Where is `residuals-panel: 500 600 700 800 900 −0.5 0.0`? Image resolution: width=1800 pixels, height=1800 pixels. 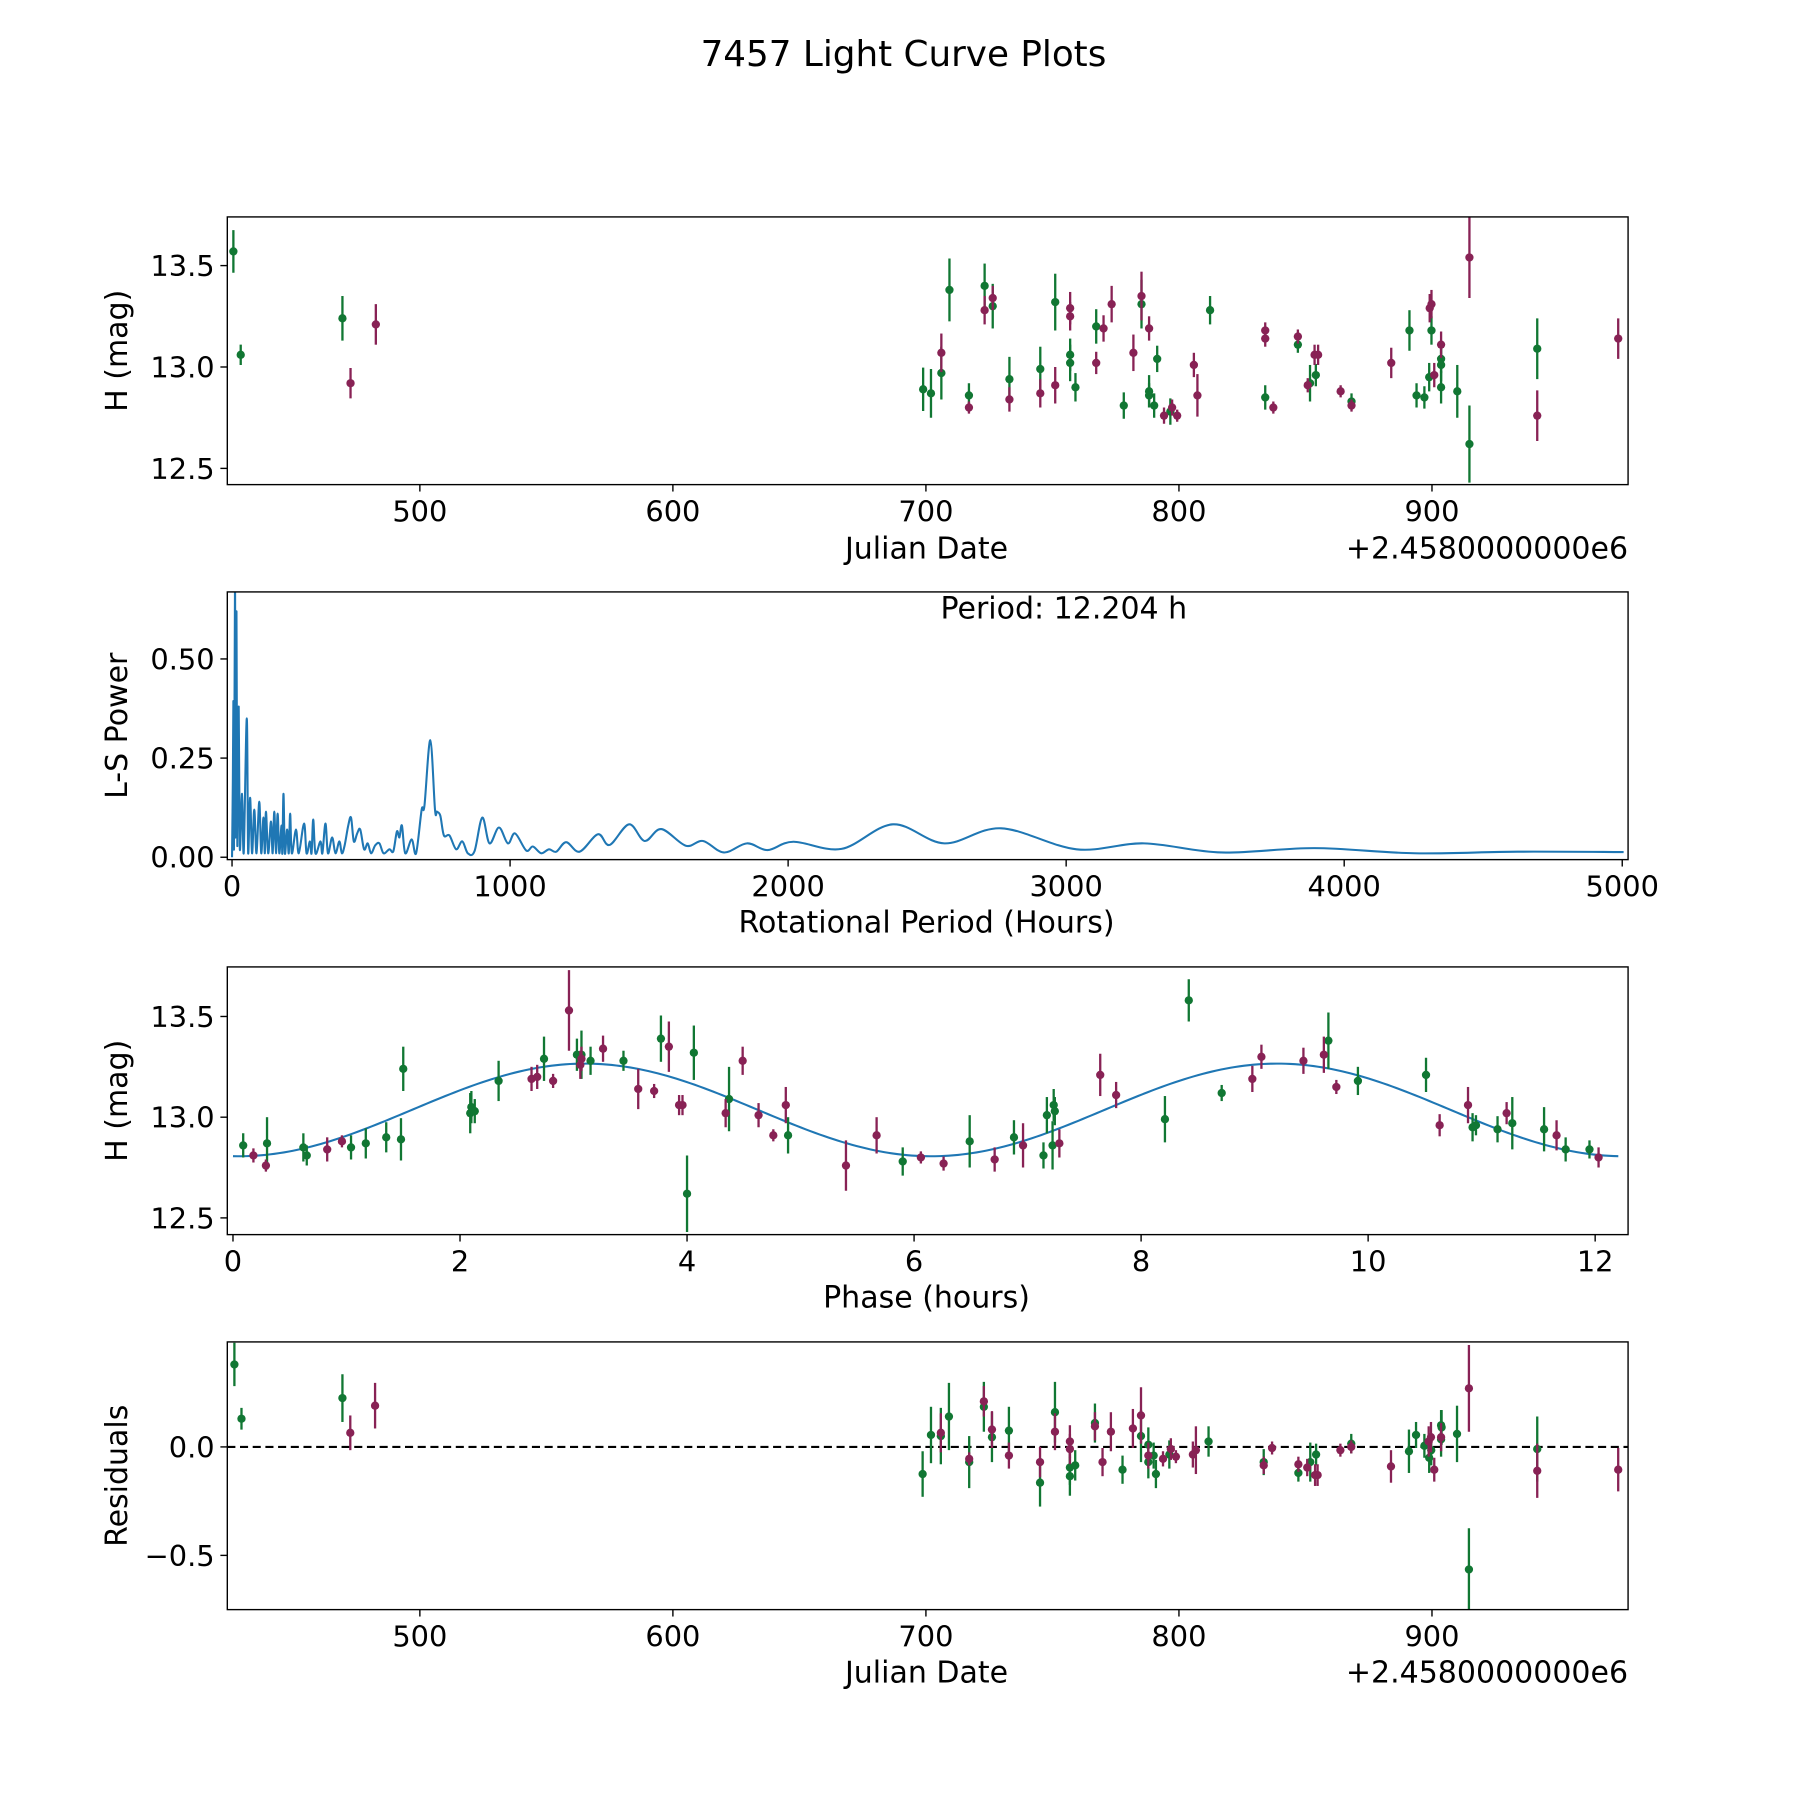 residuals-panel: 500 600 700 800 900 −0.5 0.0 is located at coordinates (887, 1497).